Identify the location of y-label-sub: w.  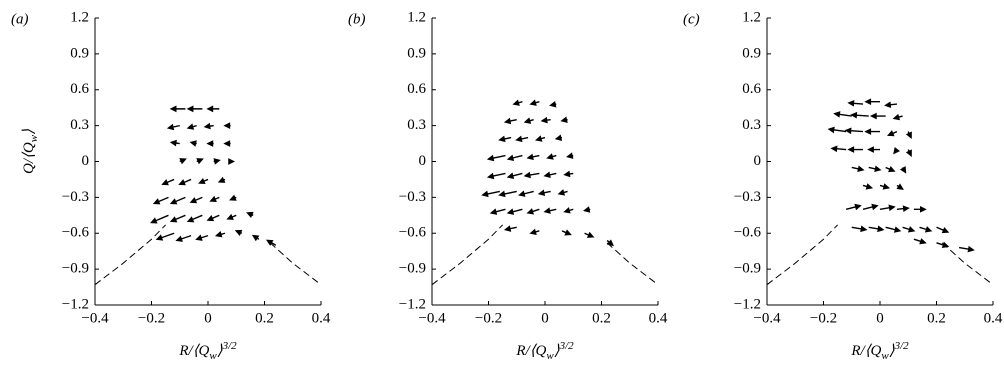
(34, 138).